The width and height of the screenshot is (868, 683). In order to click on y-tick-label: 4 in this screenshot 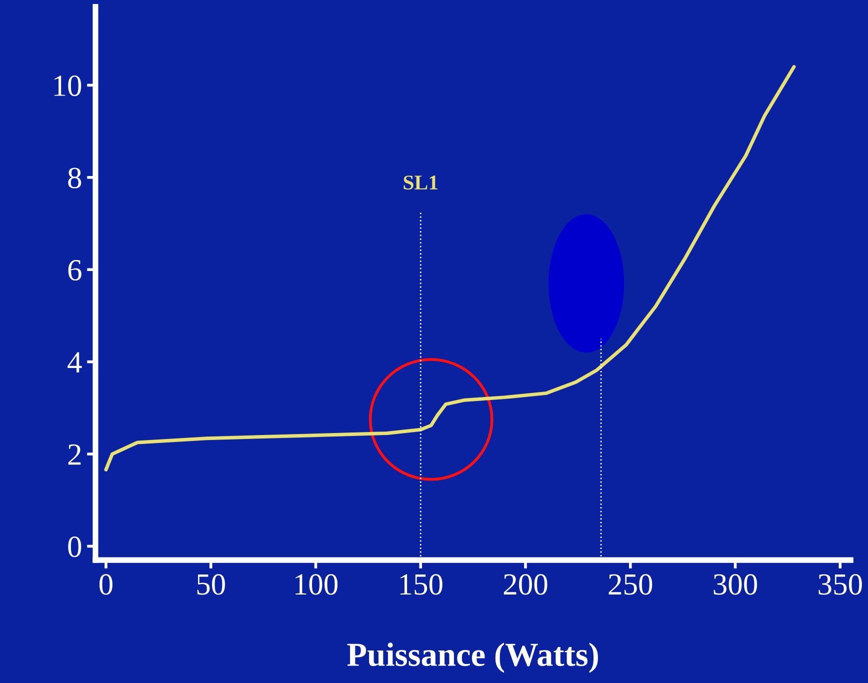, I will do `click(75, 362)`.